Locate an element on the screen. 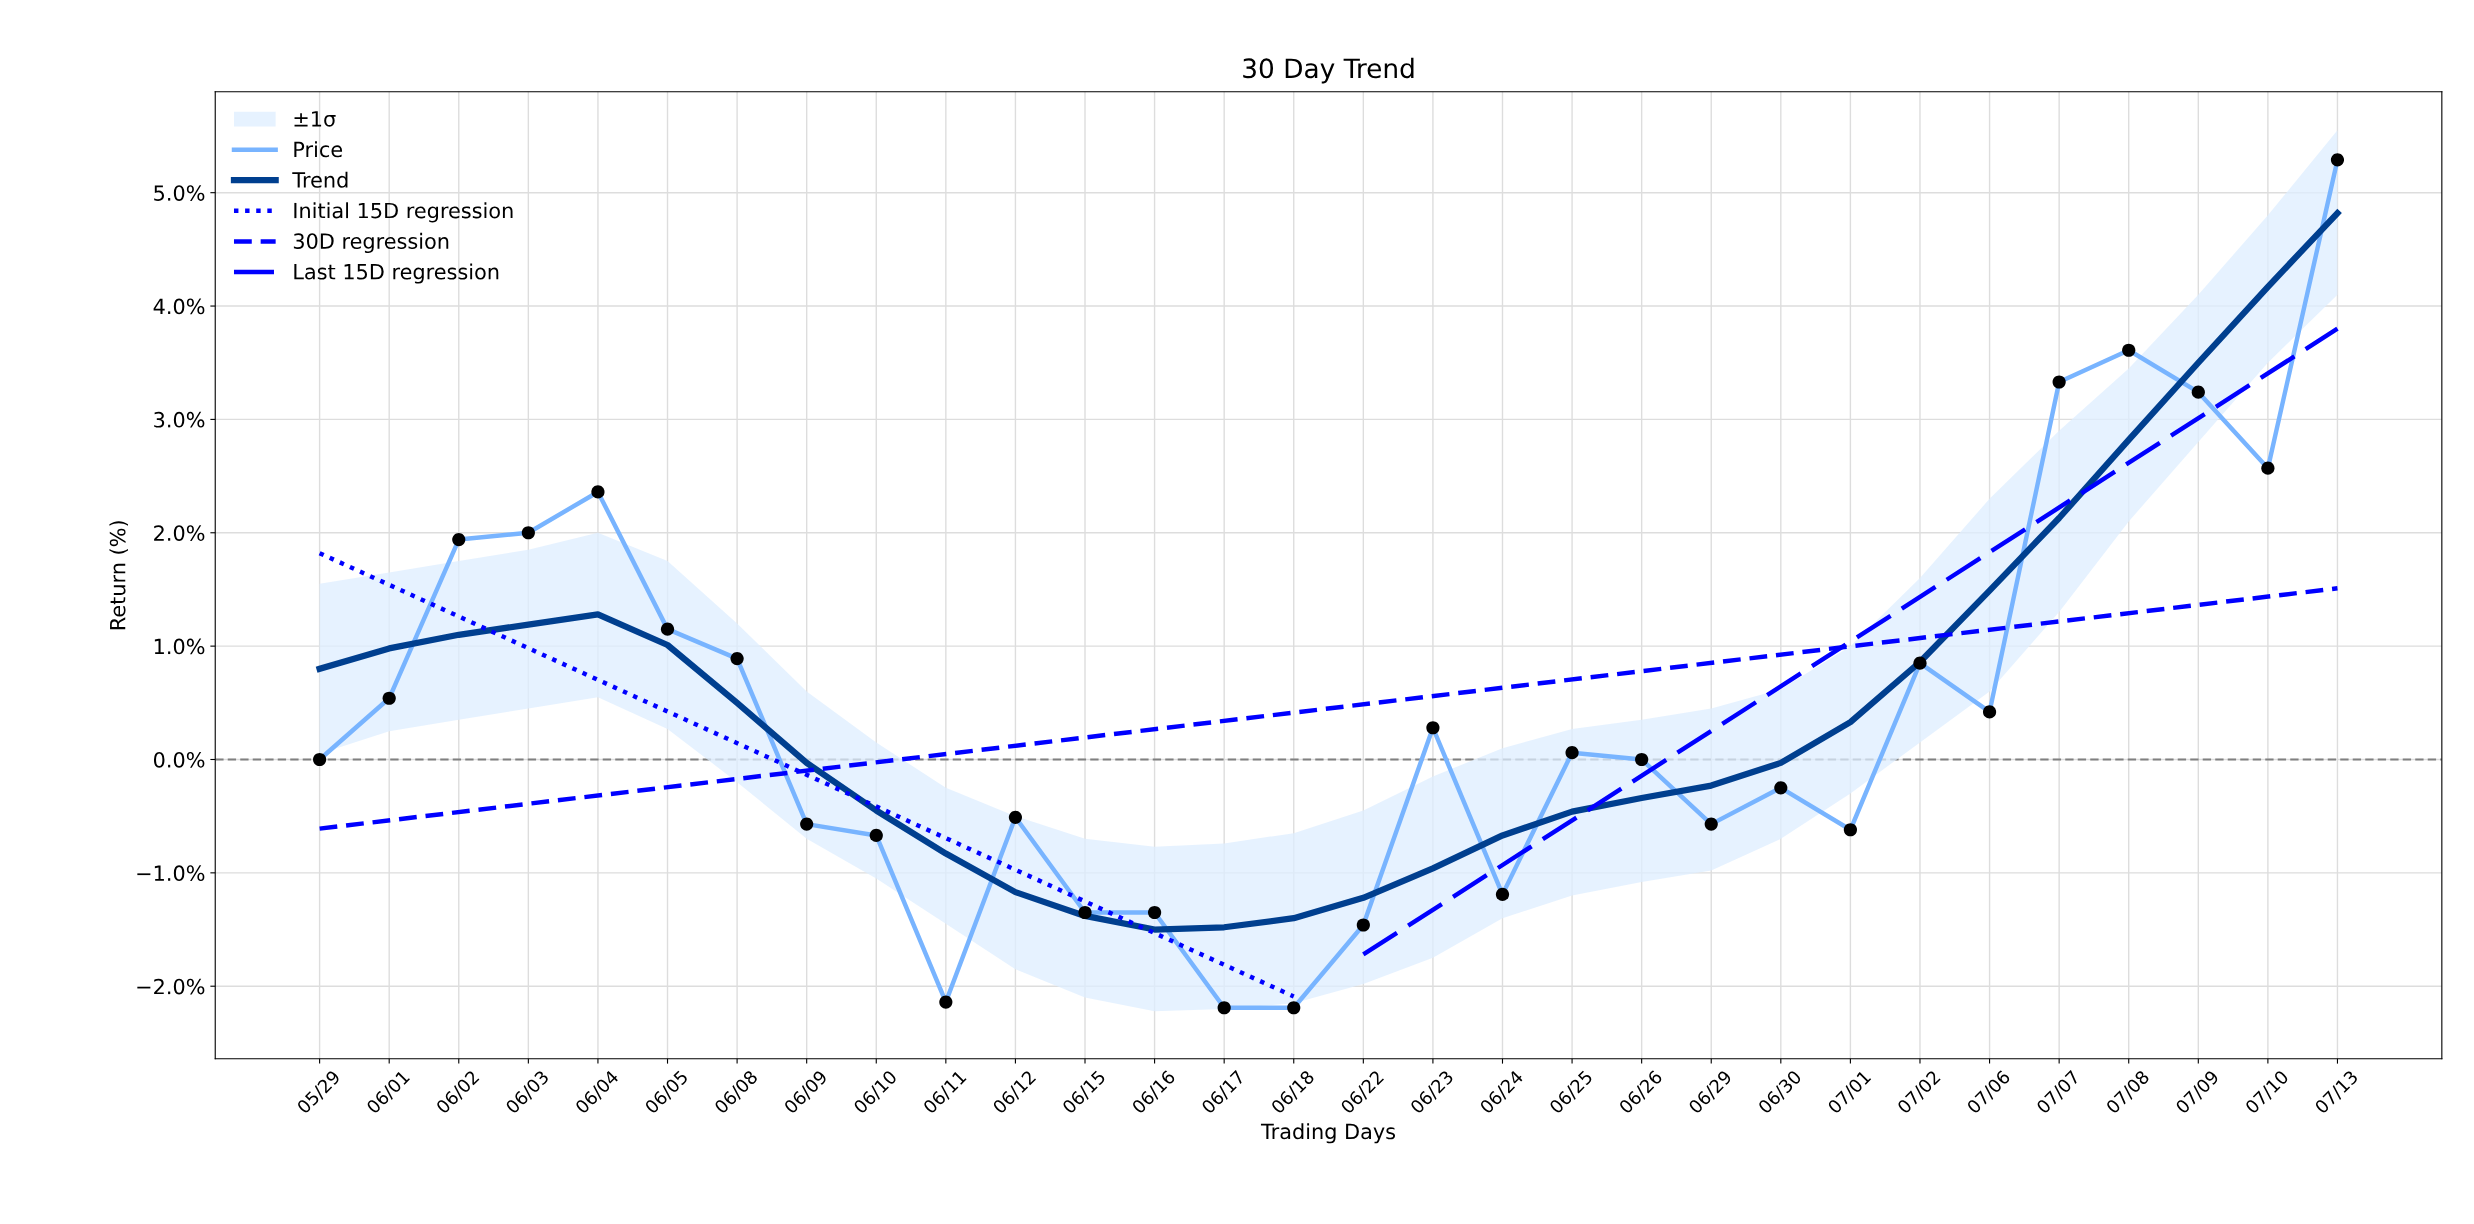 This screenshot has width=2474, height=1224. y-axis-title: Return (%) is located at coordinates (118, 575).